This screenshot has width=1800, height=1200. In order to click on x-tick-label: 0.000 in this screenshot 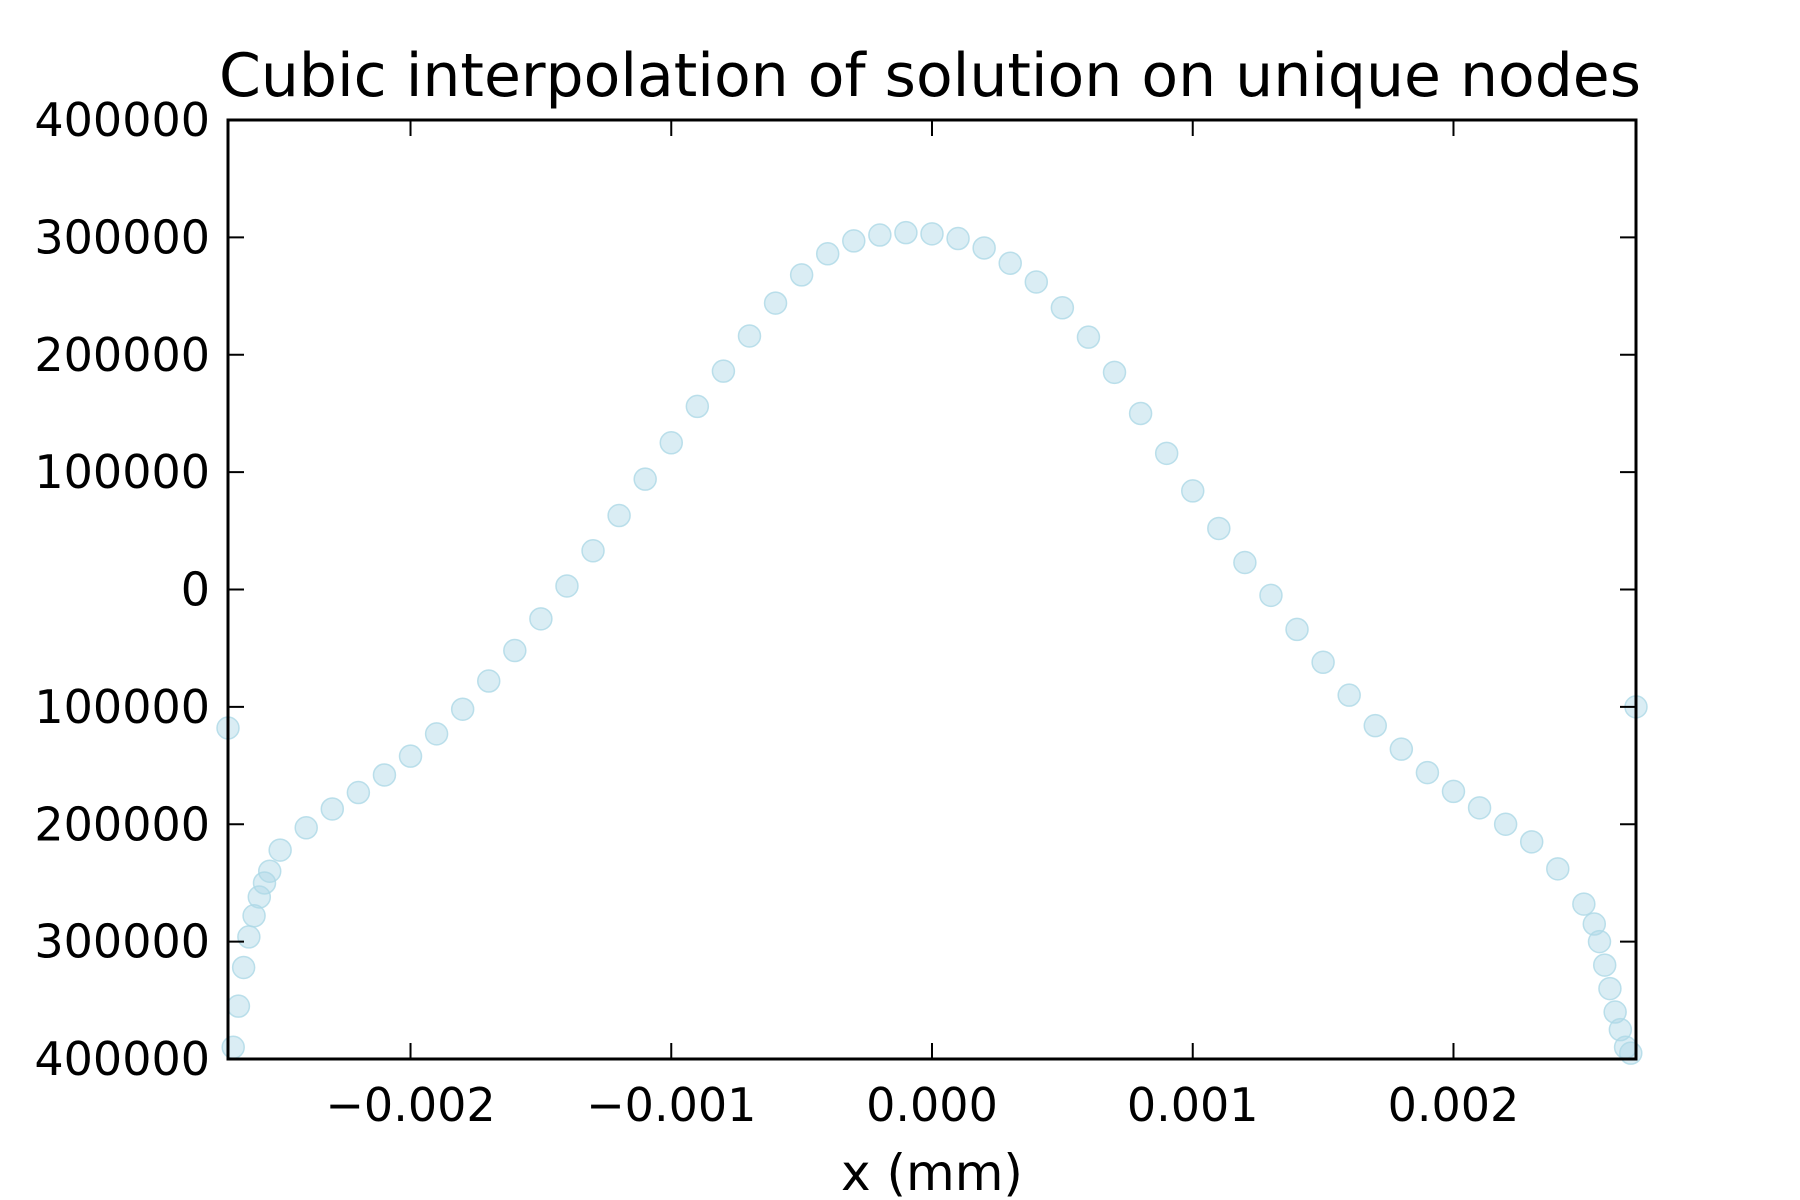, I will do `click(932, 1105)`.